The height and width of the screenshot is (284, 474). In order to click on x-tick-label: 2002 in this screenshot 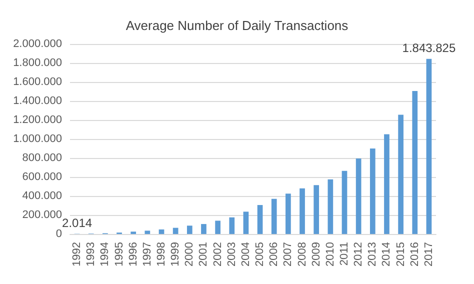, I will do `click(218, 254)`.